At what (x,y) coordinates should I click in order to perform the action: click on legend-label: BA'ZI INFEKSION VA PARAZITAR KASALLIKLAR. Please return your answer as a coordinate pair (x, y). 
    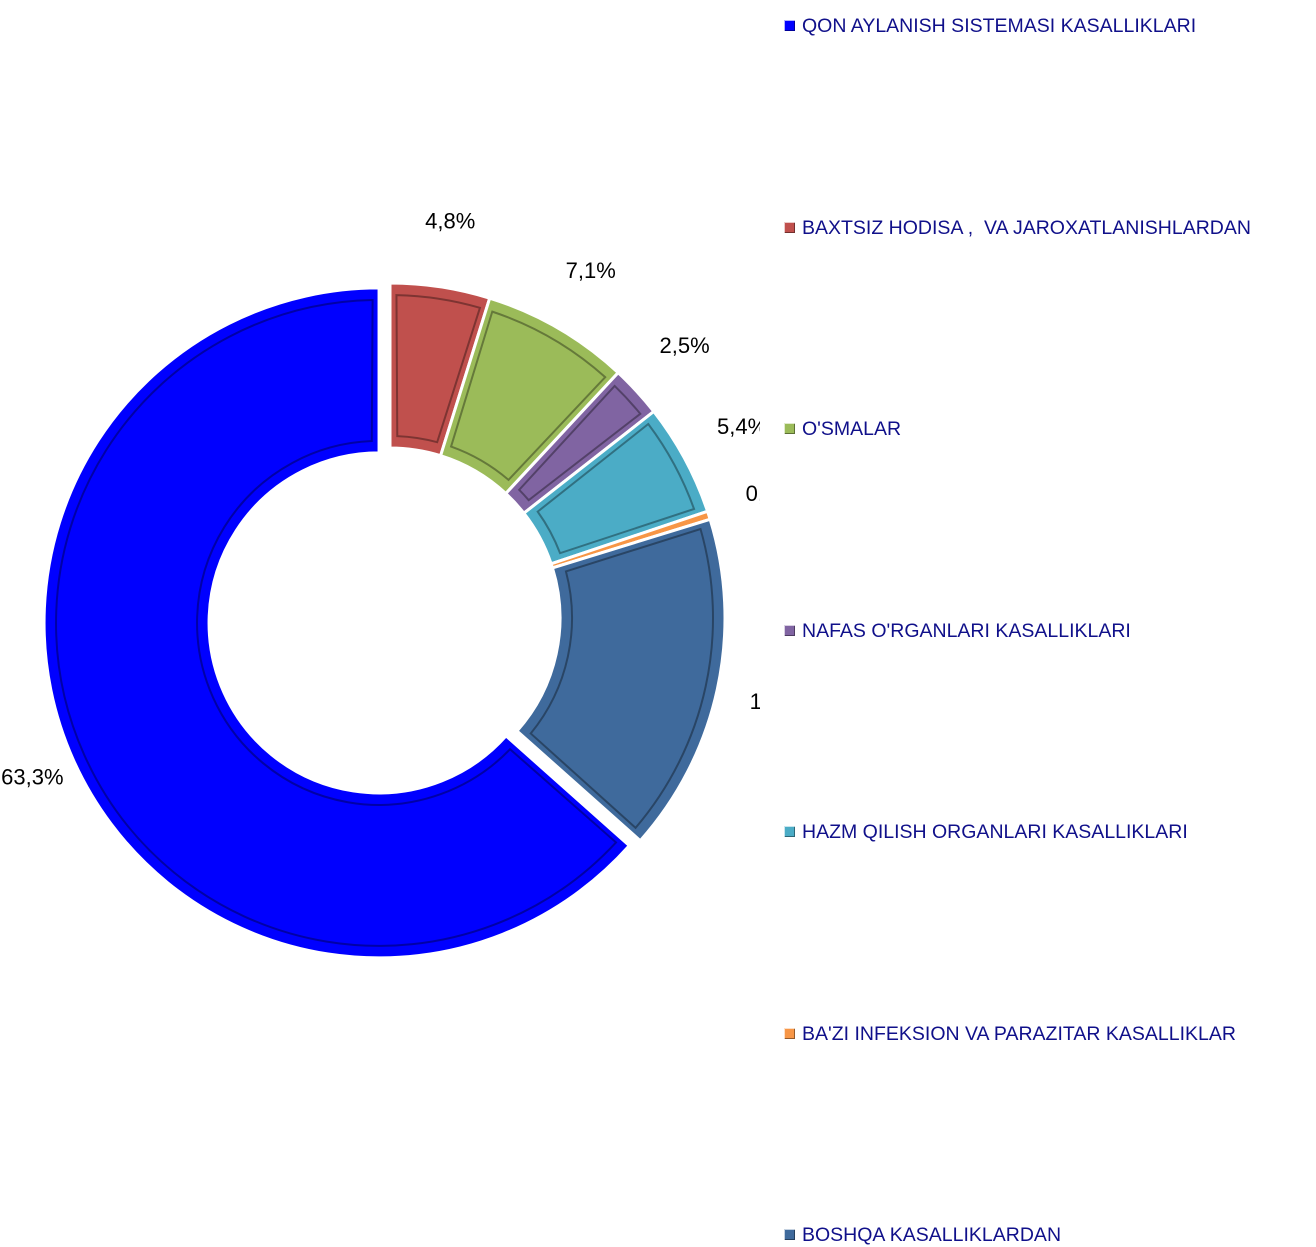
    Looking at the image, I should click on (1019, 1033).